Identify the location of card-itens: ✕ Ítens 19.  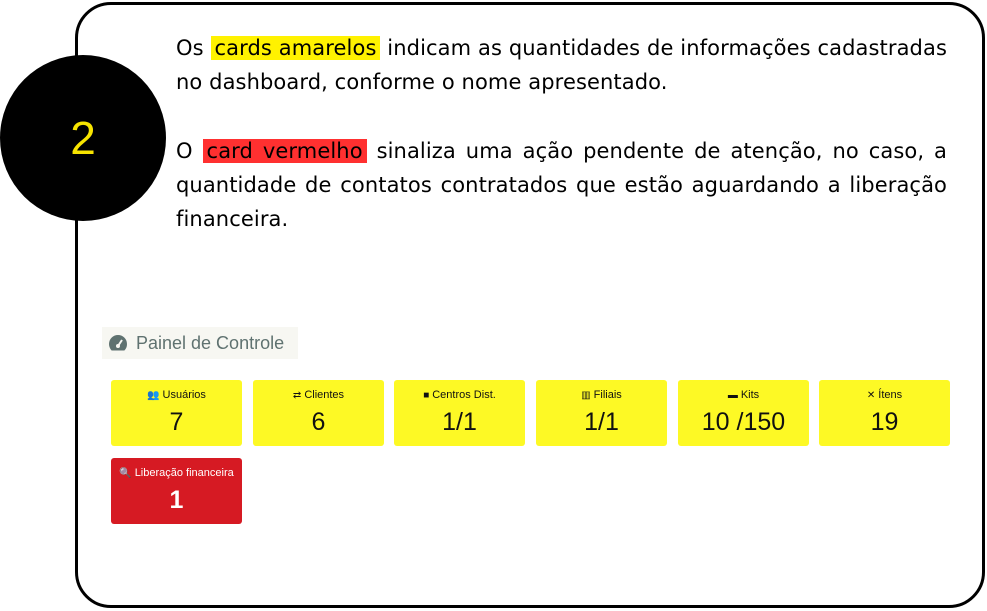
(884, 413).